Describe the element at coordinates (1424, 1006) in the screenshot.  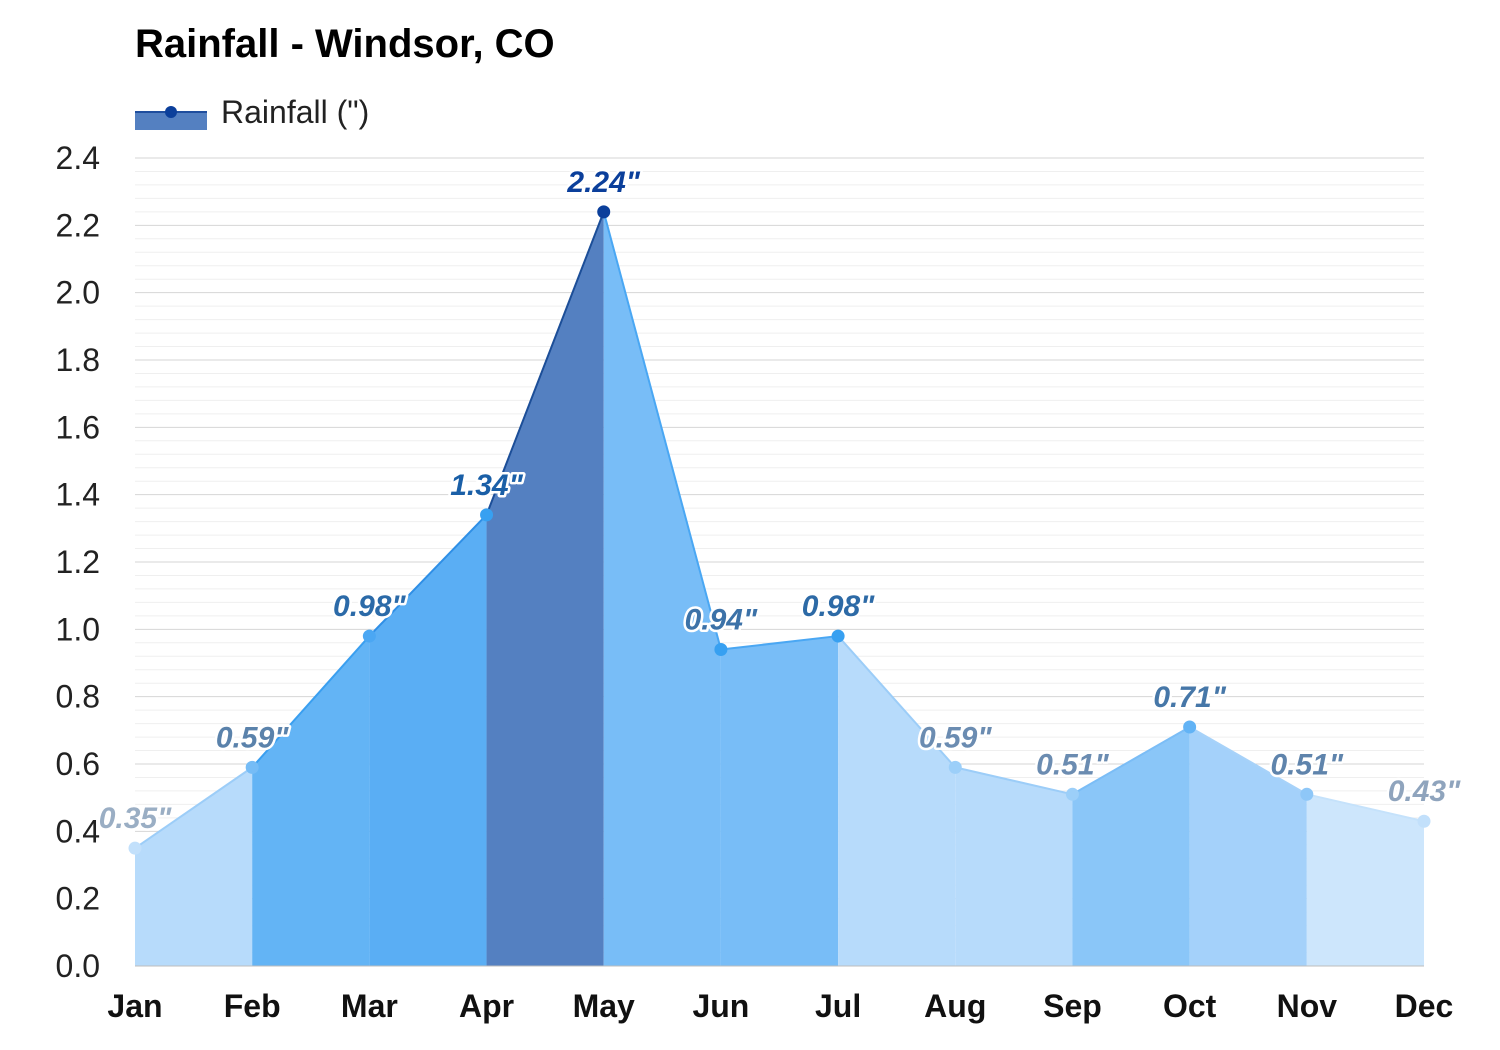
I see `x-tick-label: Dec` at that location.